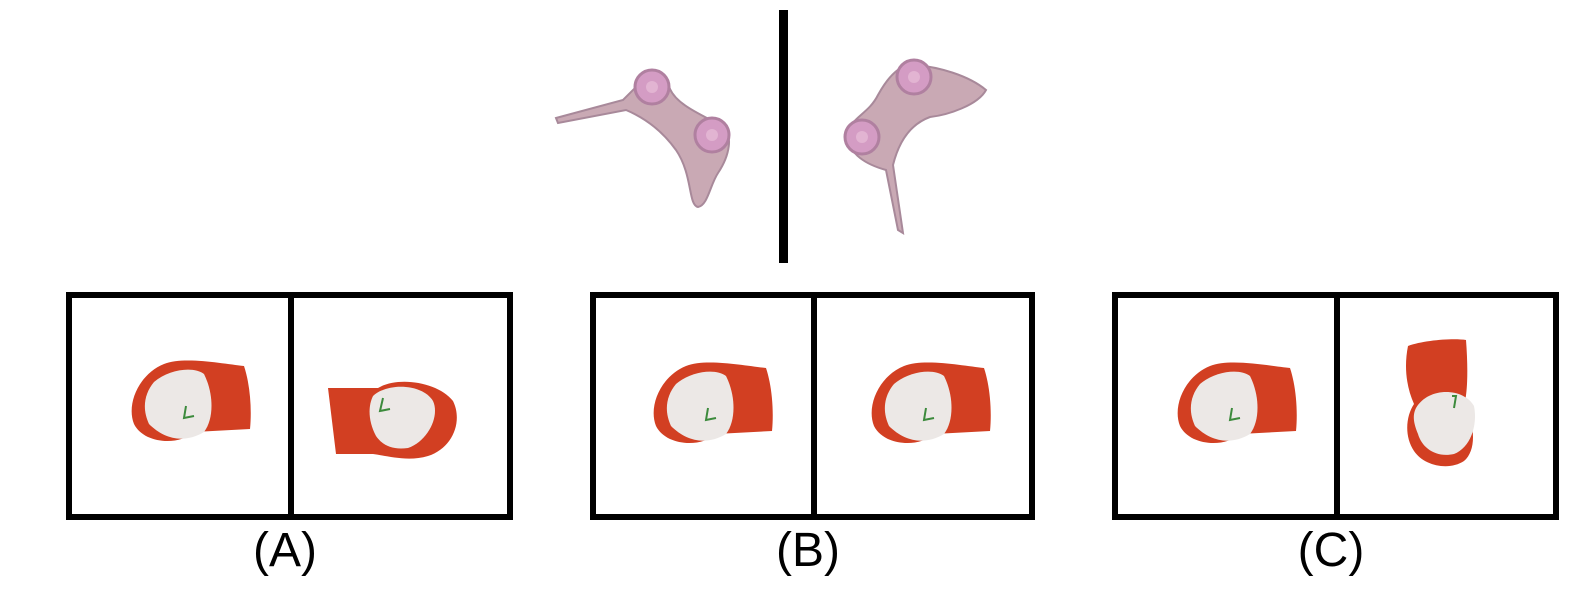 This screenshot has height=606, width=1584. I want to click on option-b-label: (B), so click(808, 550).